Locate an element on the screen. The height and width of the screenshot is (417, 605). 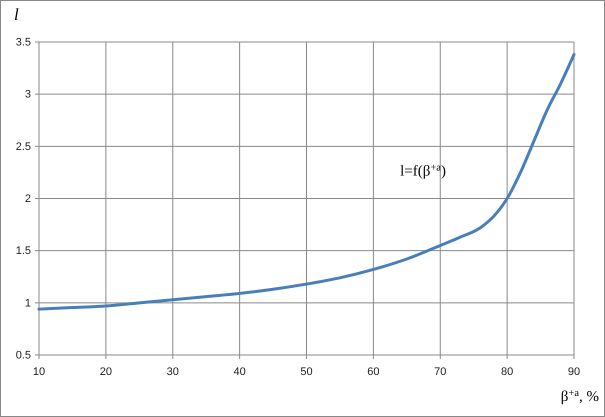
x-tick-label: 20 is located at coordinates (106, 372).